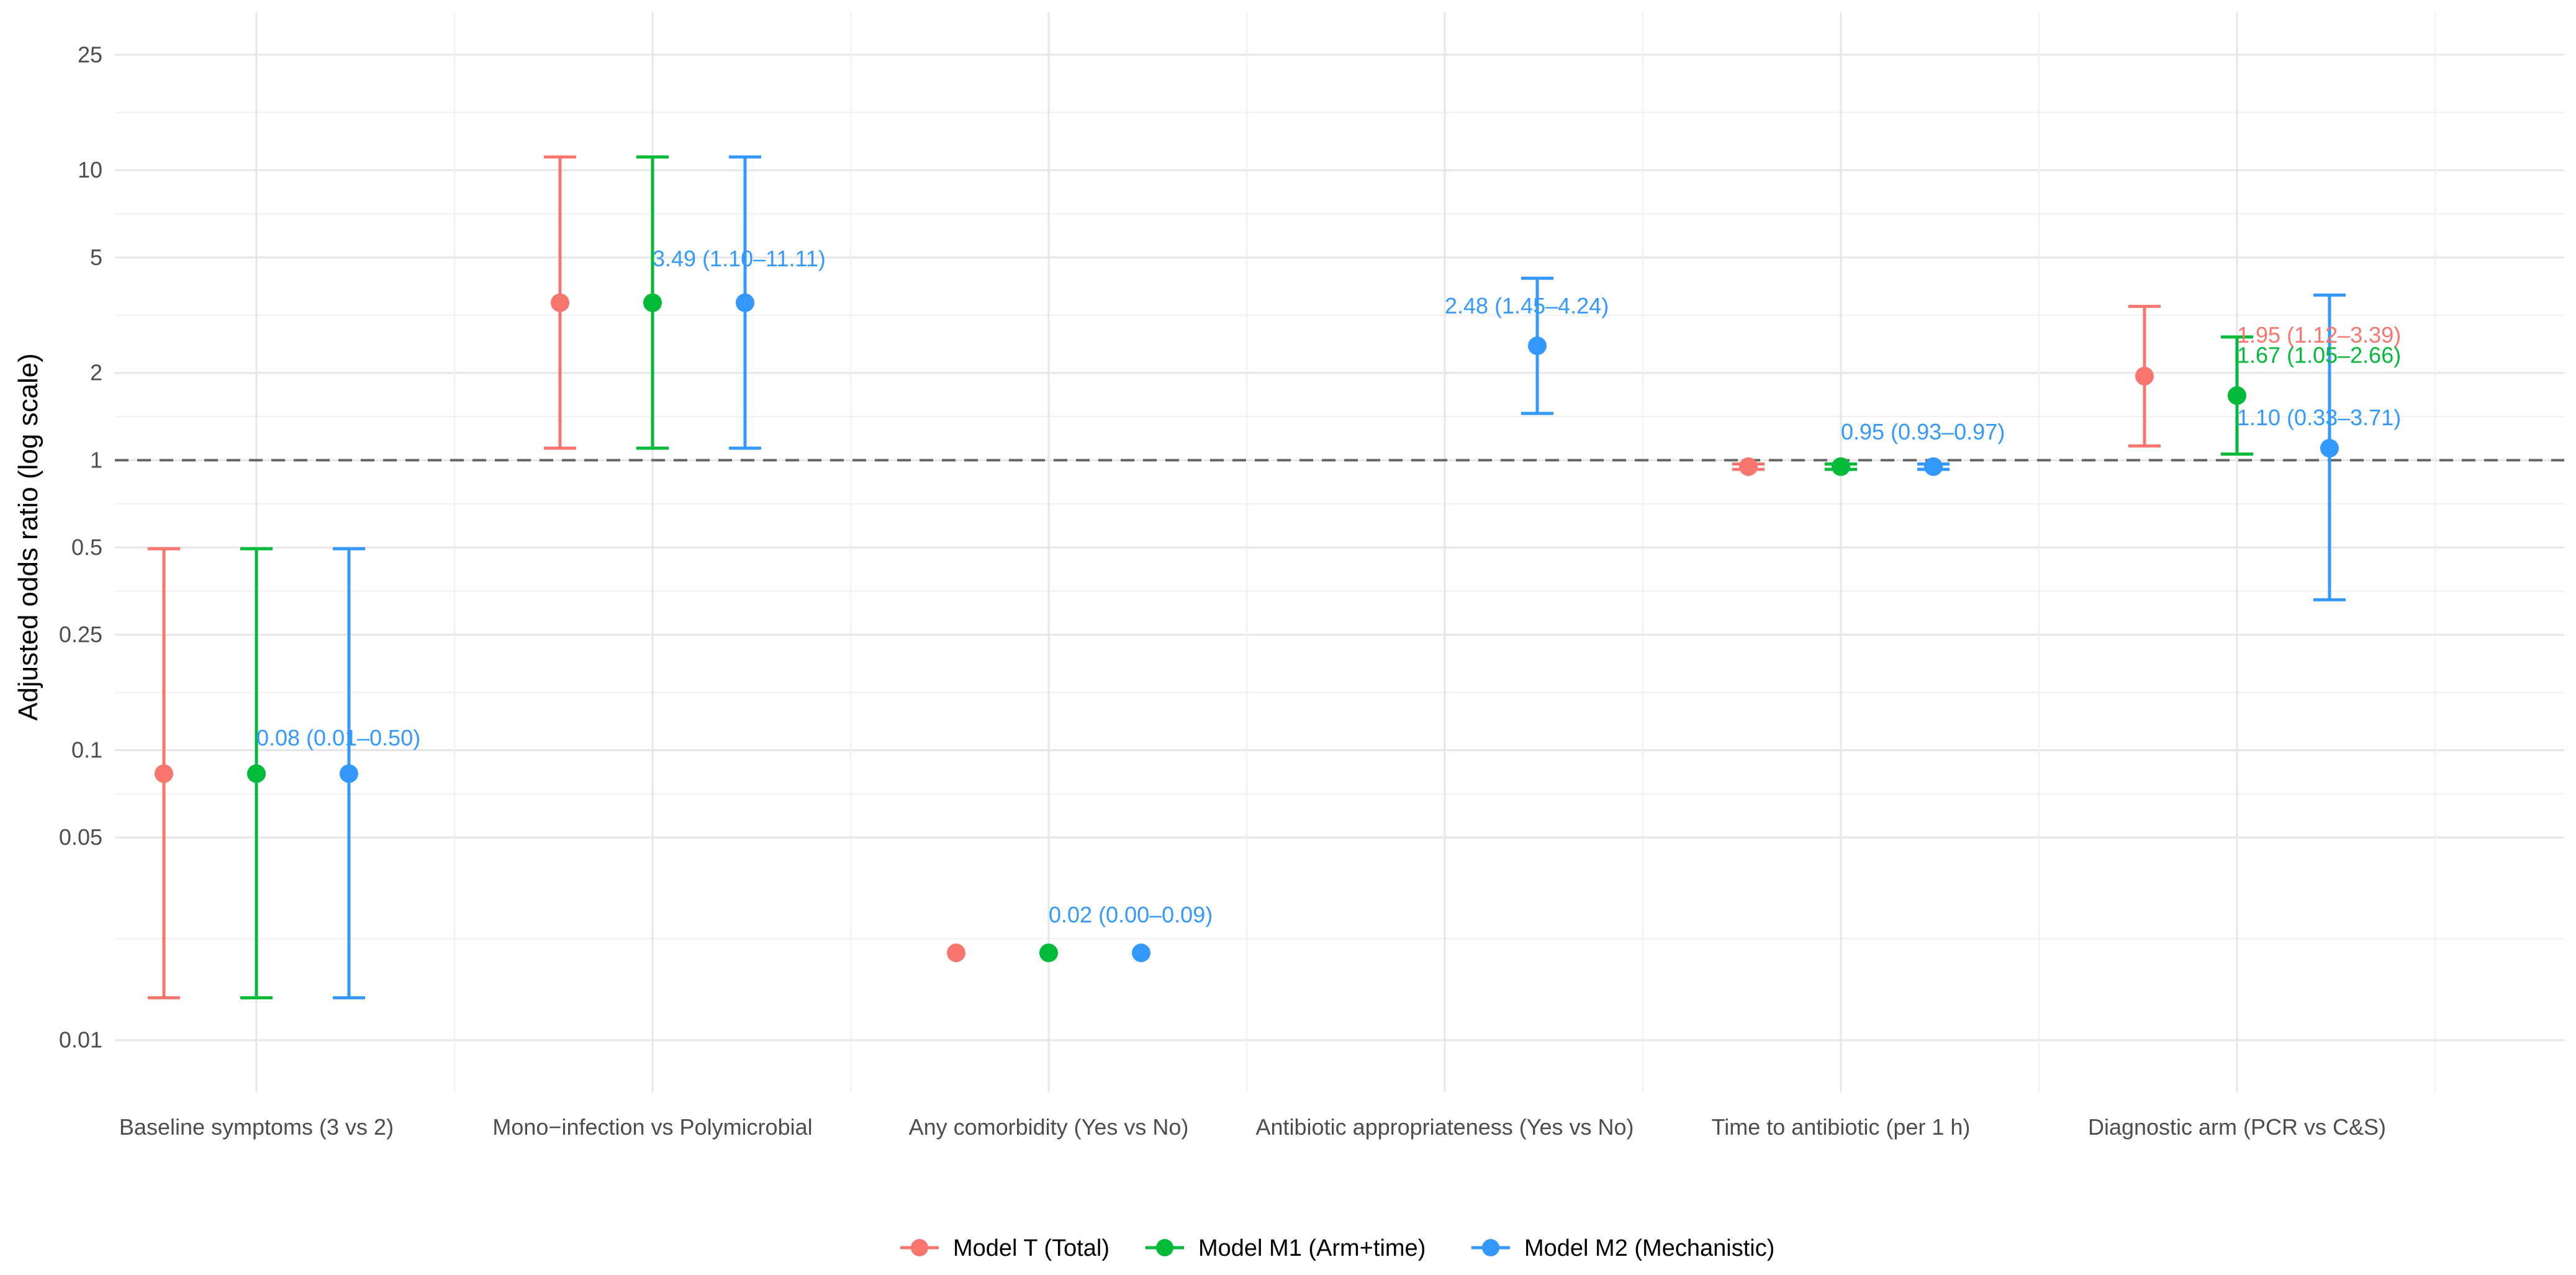 The image size is (2576, 1275). Describe the element at coordinates (1445, 1127) in the screenshot. I see `x-tick-label: Antibiotic appropriateness (Yes vs No)` at that location.